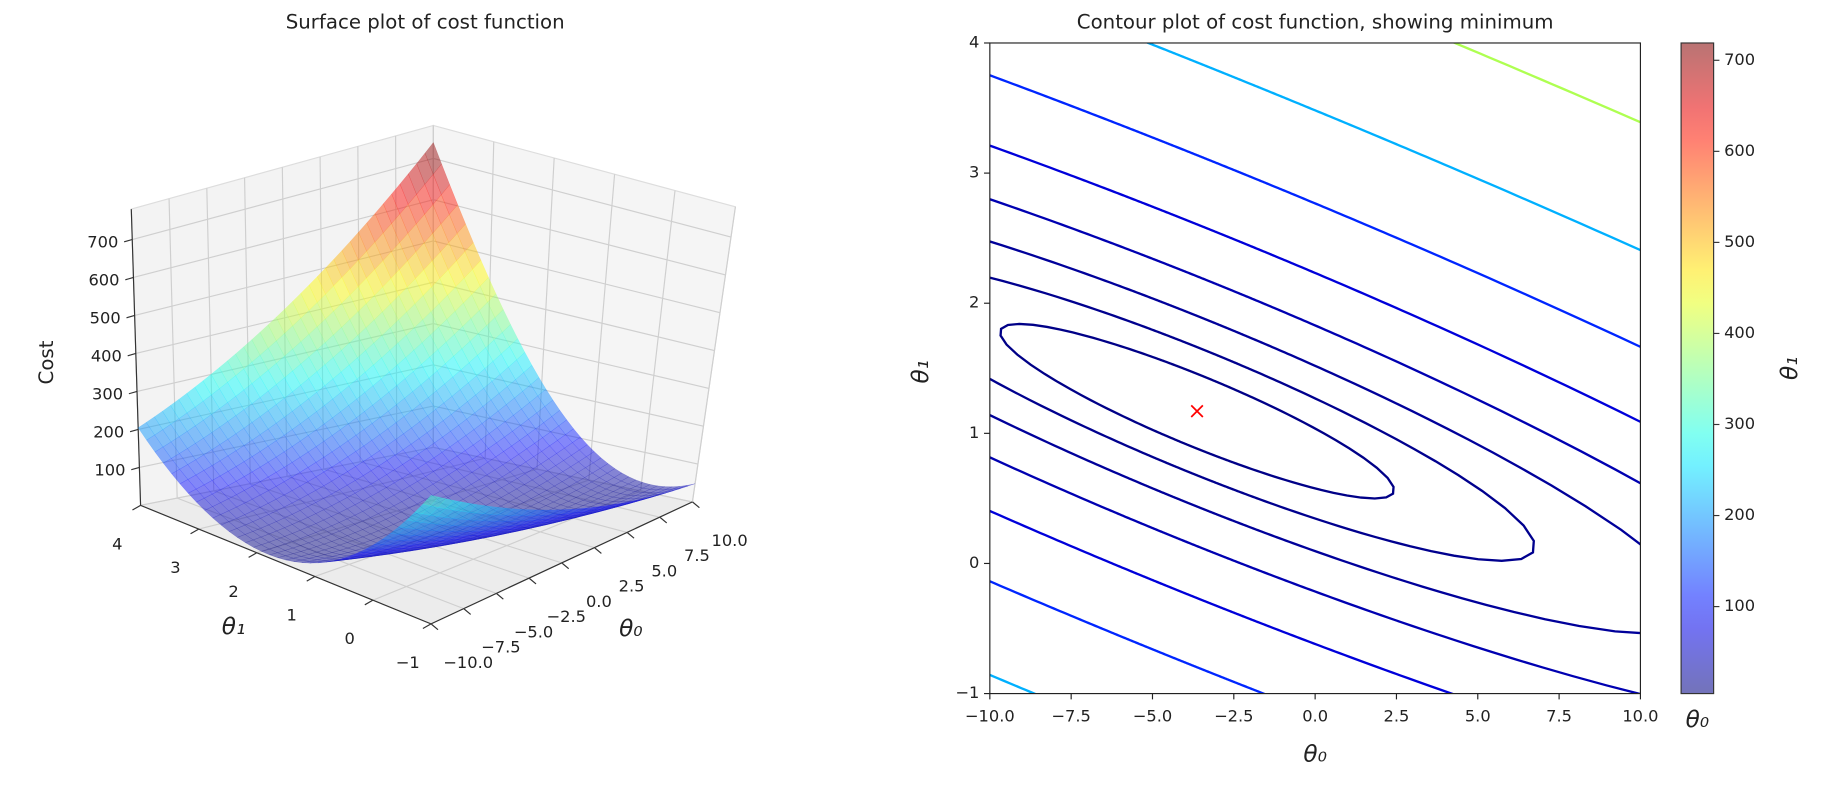 The height and width of the screenshot is (790, 1824). Describe the element at coordinates (1478, 715) in the screenshot. I see `x-tick-label: 5.0` at that location.